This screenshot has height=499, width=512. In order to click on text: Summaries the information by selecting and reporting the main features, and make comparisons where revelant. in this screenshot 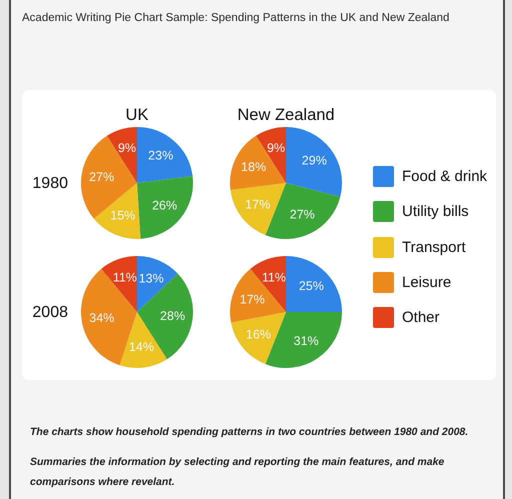, I will do `click(238, 472)`.